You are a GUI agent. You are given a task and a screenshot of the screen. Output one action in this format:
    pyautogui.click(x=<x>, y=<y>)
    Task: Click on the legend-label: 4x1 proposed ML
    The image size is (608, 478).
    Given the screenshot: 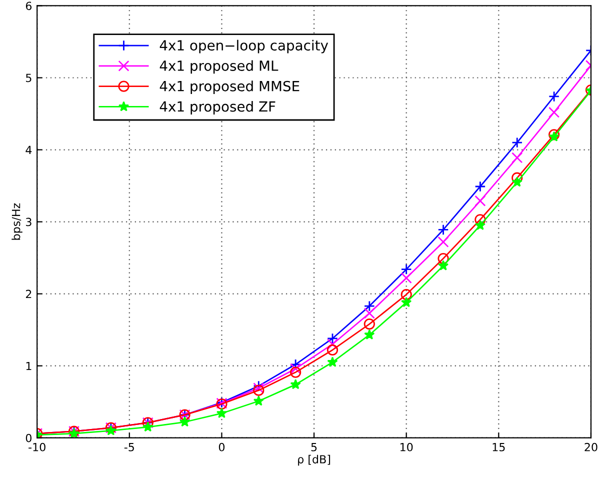 What is the action you would take?
    pyautogui.click(x=219, y=67)
    